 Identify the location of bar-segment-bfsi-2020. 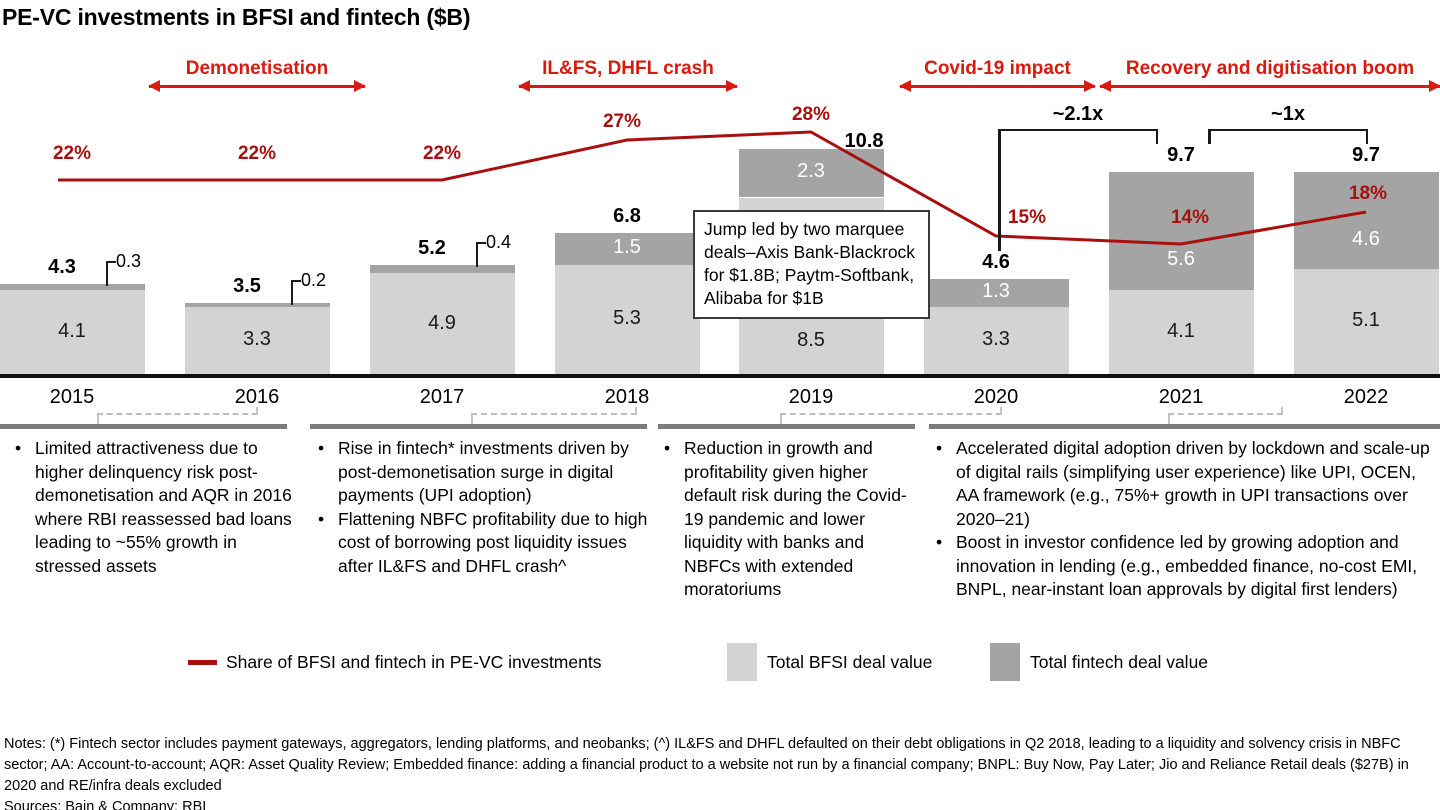
(996, 341).